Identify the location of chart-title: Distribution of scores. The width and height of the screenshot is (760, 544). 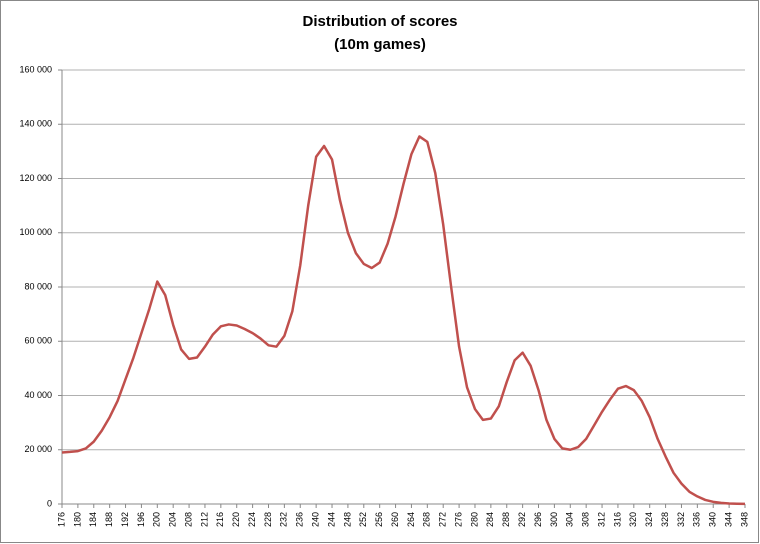
(379, 21).